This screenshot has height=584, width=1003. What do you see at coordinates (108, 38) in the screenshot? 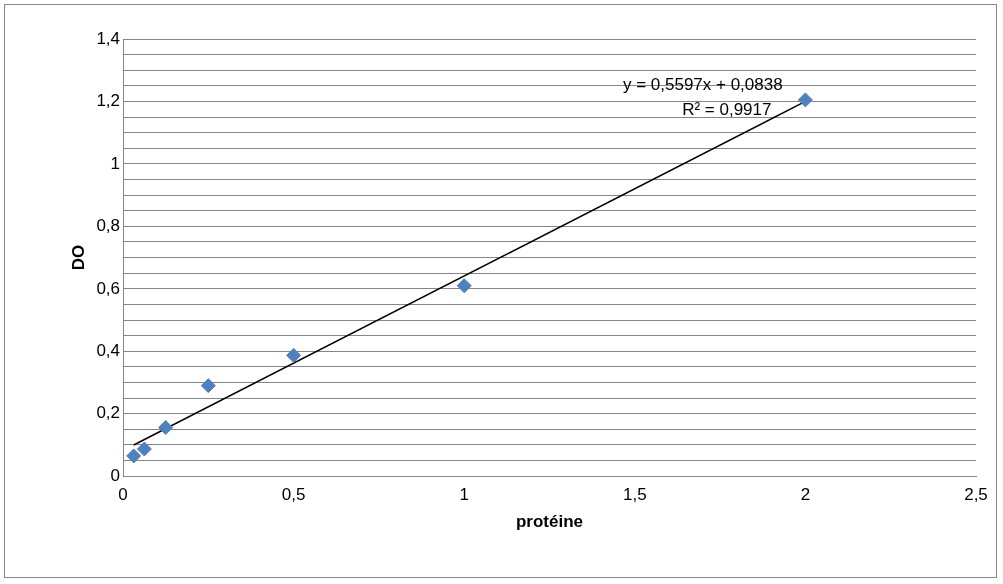
I see `y-tick-label: 1,4` at bounding box center [108, 38].